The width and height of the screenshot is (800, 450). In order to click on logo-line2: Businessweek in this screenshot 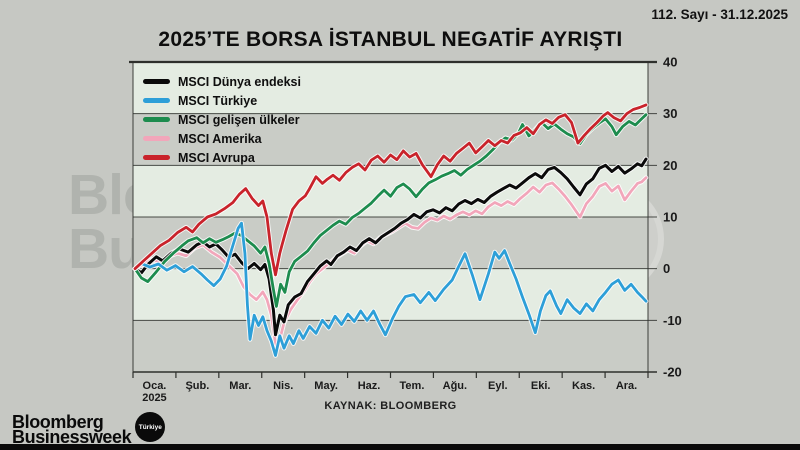, I will do `click(72, 437)`.